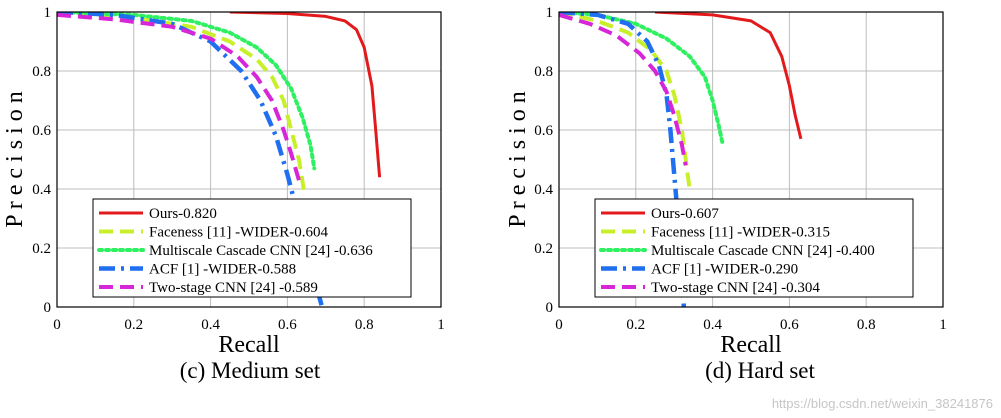  What do you see at coordinates (233, 288) in the screenshot?
I see `legend-label-5: Two-stage CNN [24] -0.589` at bounding box center [233, 288].